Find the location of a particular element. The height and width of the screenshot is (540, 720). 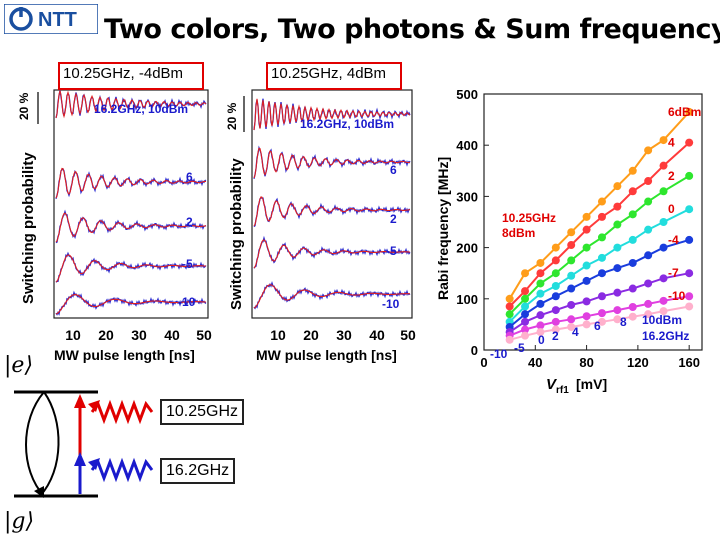

left-xlabel: MW pulse length [ns] is located at coordinates (124, 355).